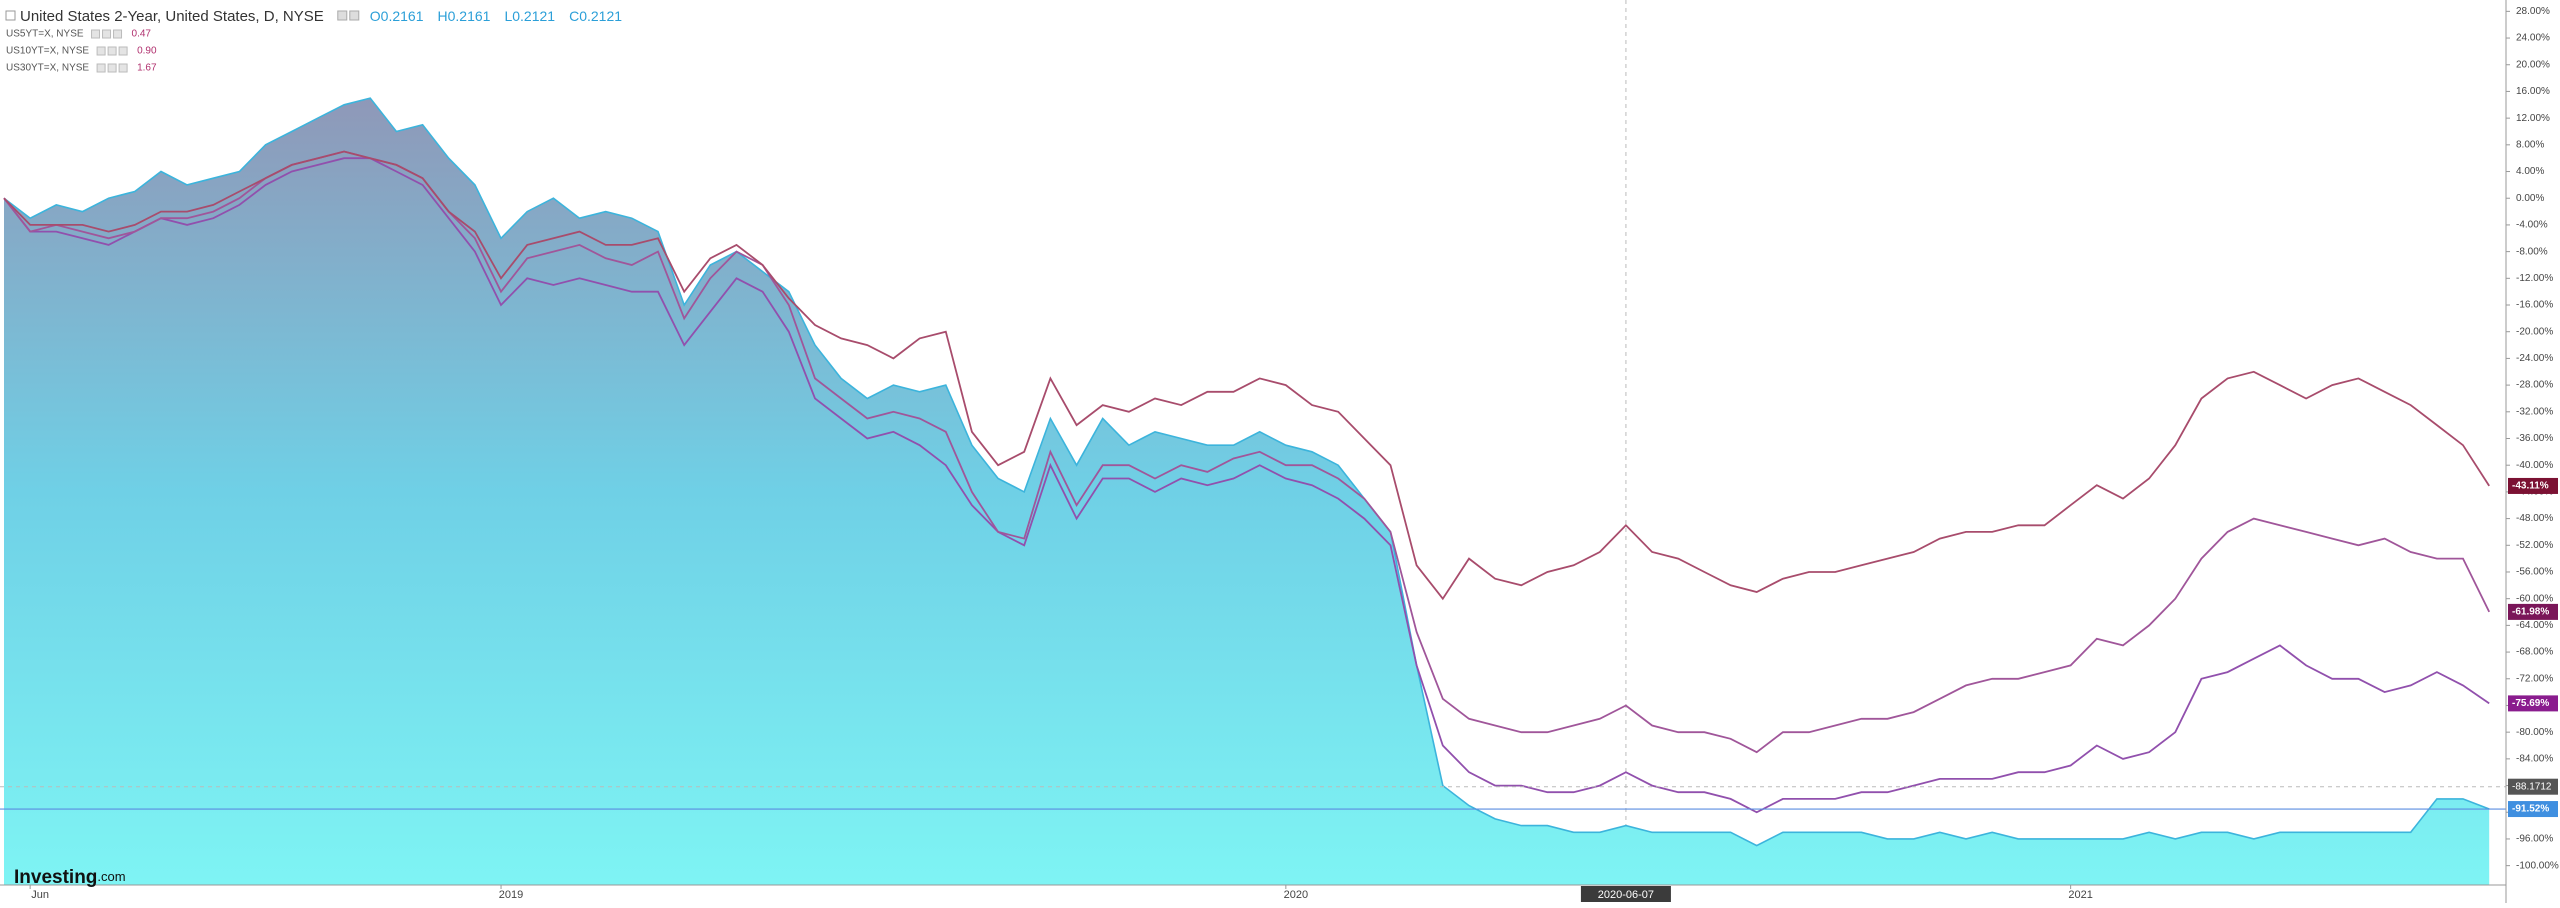 The height and width of the screenshot is (908, 2560). Describe the element at coordinates (47, 68) in the screenshot. I see `legend-name: US30YT=X, NYSE` at that location.